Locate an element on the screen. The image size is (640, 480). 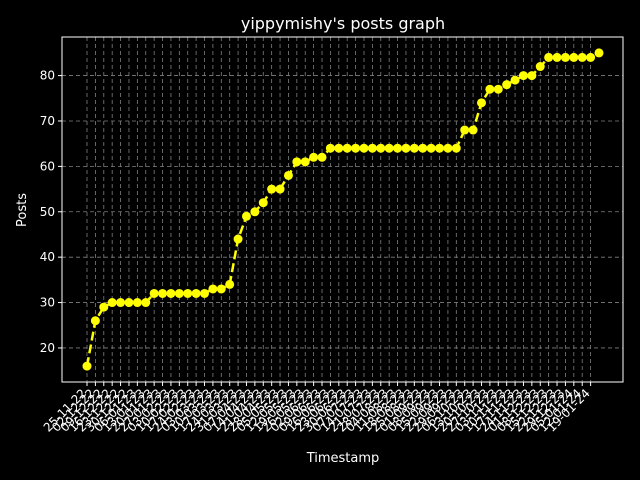
chart-title: yippymishy's posts graph is located at coordinates (343, 23).